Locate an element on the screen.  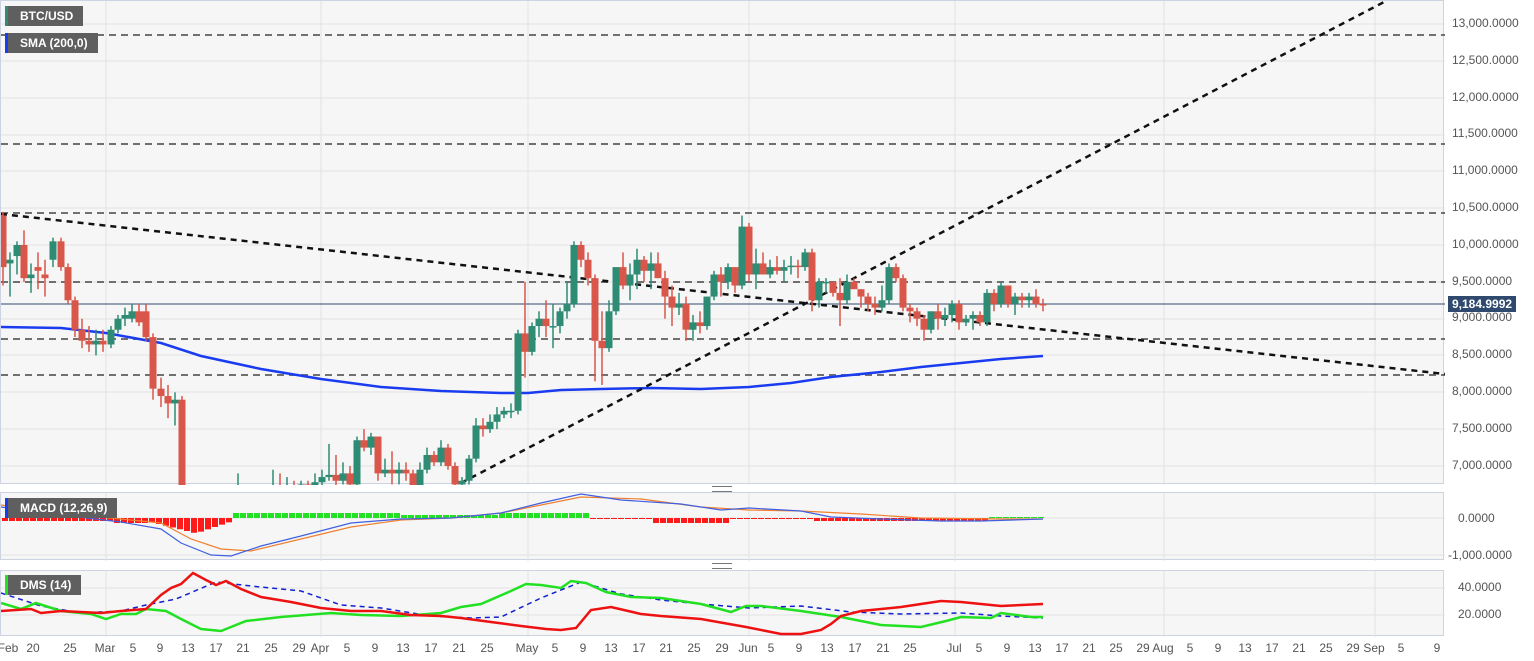
price-axis-tick: 8,000.0000 is located at coordinates (1482, 391).